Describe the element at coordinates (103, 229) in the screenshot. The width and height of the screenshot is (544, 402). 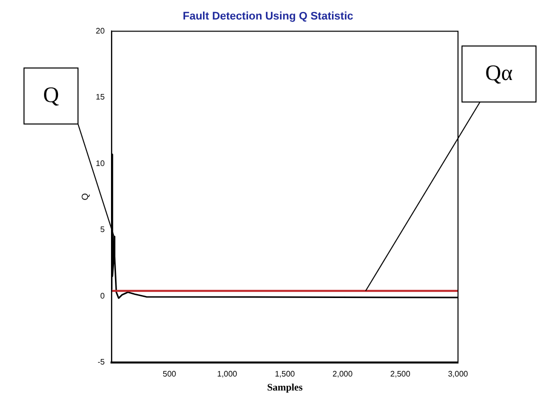
I see `y-tick-label: 5` at that location.